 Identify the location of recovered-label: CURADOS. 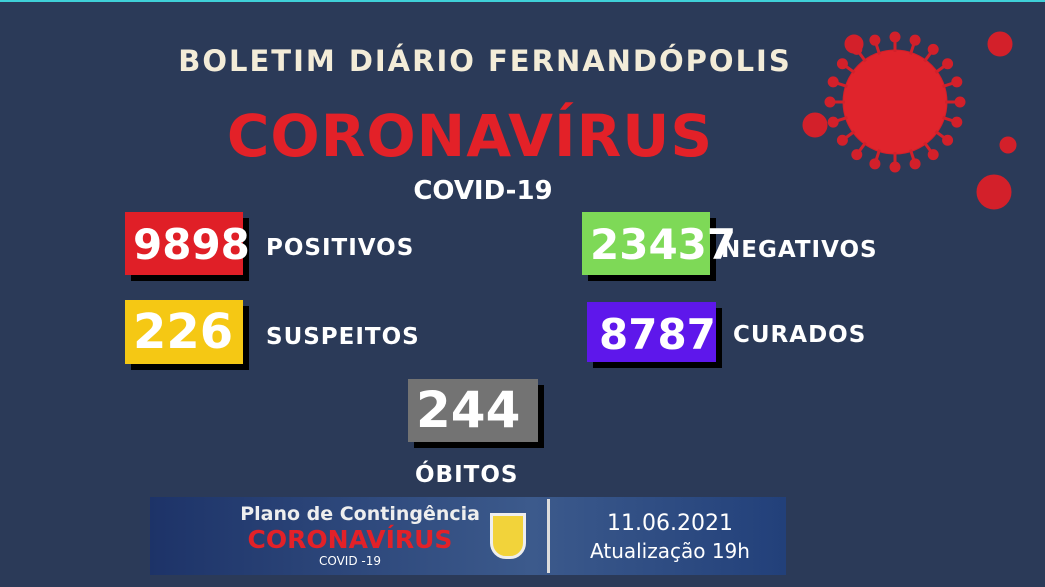
(800, 335).